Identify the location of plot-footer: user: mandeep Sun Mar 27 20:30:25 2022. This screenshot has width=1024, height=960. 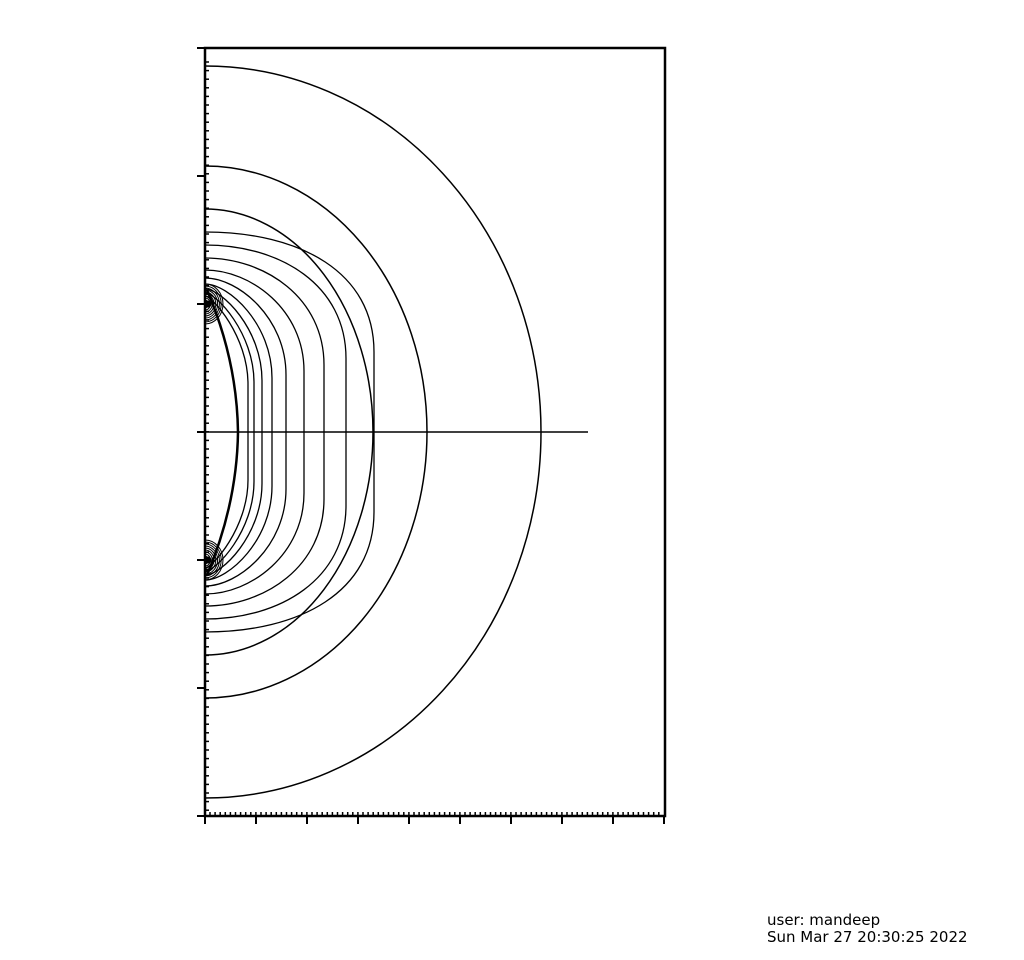
(867, 929).